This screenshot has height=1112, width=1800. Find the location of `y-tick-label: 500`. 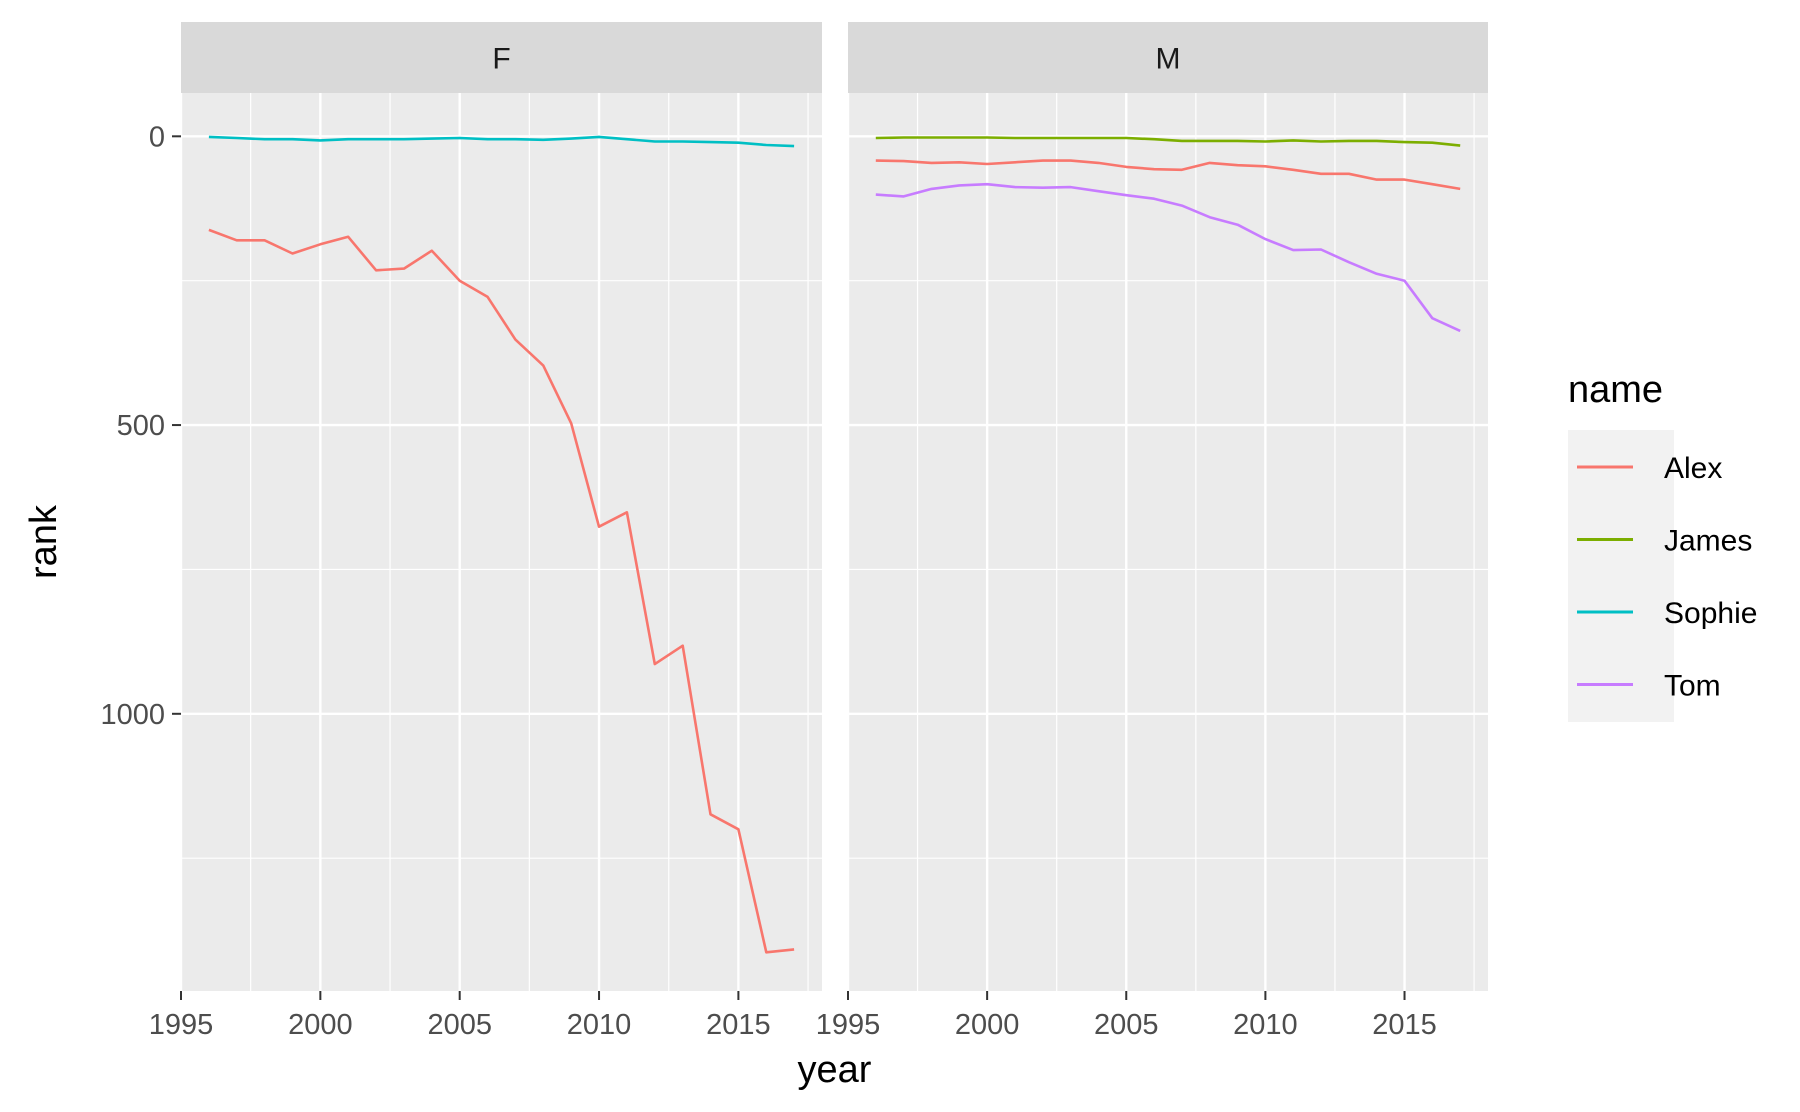

y-tick-label: 500 is located at coordinates (141, 426).